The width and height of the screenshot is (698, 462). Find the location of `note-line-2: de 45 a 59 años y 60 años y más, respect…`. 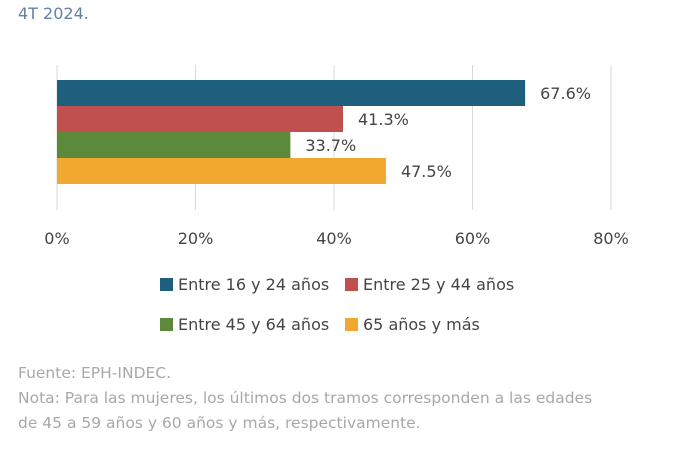

note-line-2: de 45 a 59 años y 60 años y más, respect… is located at coordinates (219, 423).